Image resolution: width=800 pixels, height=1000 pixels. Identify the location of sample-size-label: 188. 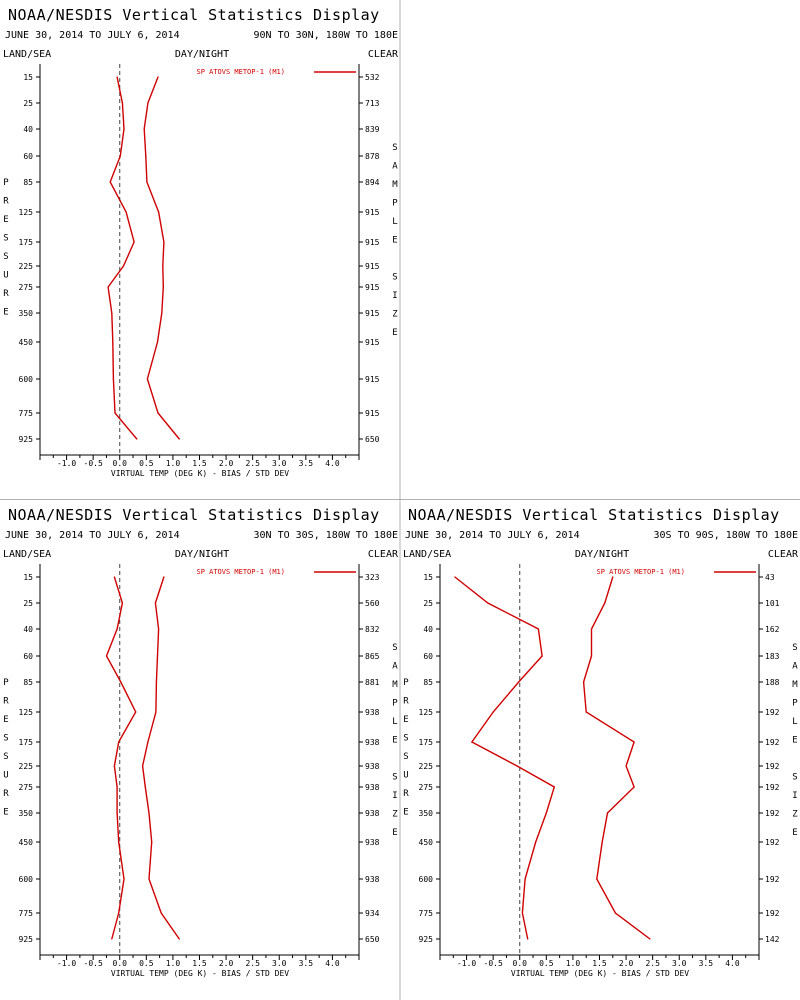
(772, 682).